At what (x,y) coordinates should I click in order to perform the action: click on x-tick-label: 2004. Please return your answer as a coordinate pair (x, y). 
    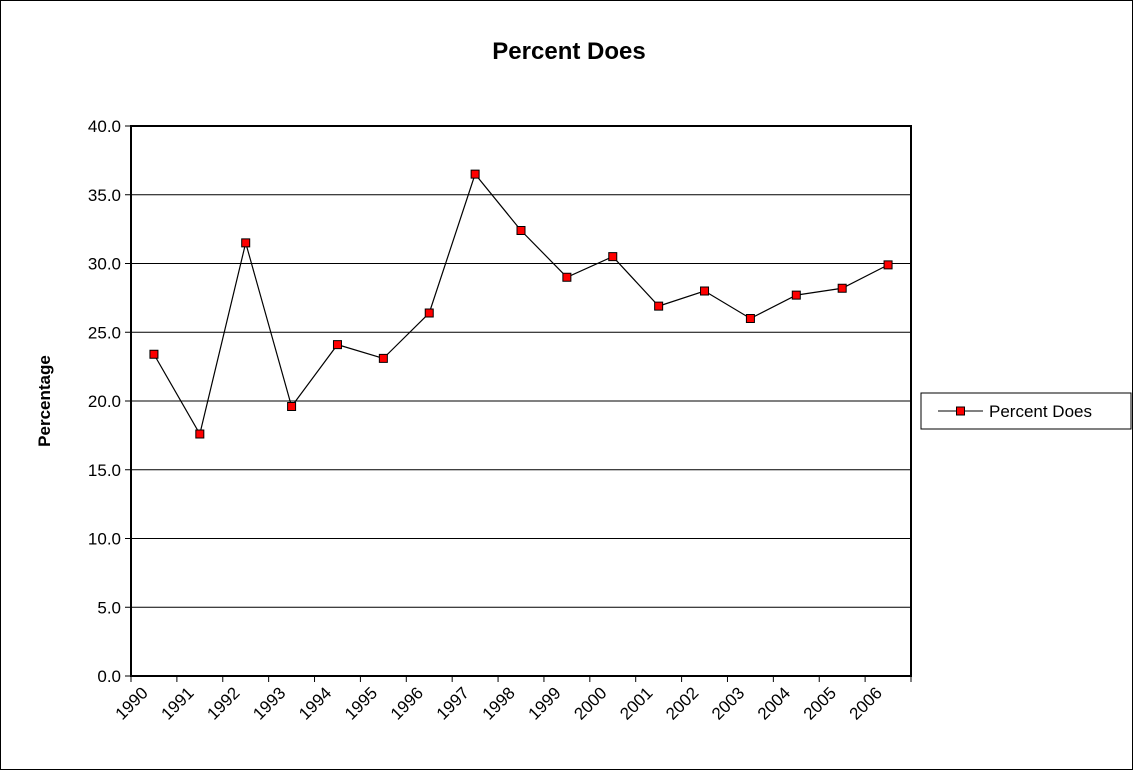
    Looking at the image, I should click on (774, 703).